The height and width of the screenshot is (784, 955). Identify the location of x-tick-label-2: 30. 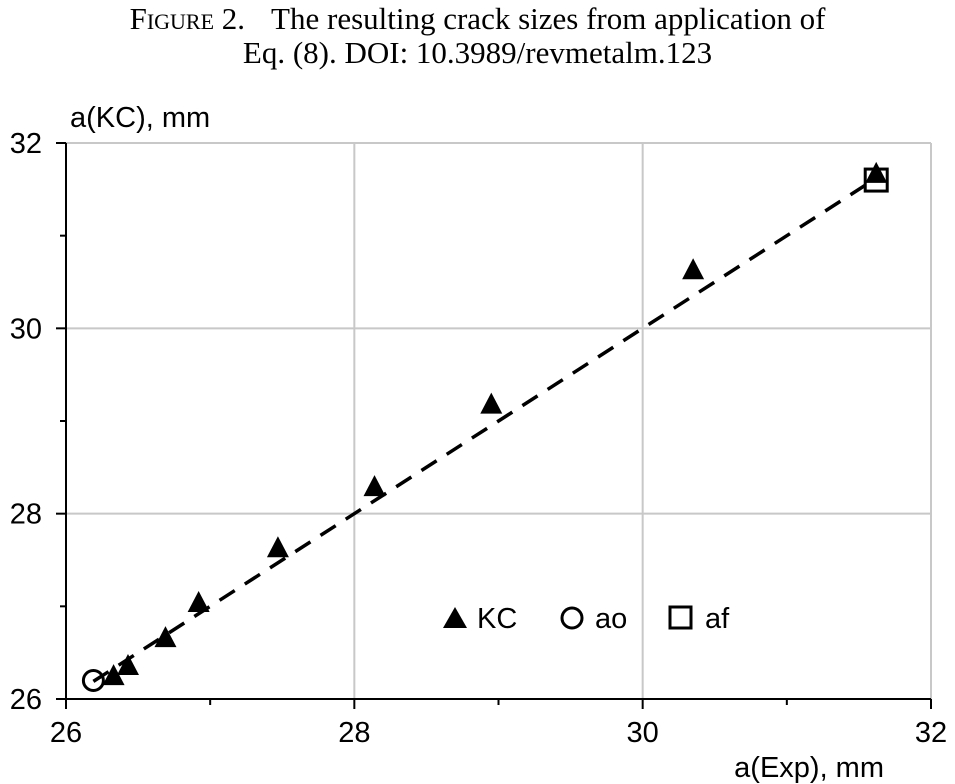
(643, 733).